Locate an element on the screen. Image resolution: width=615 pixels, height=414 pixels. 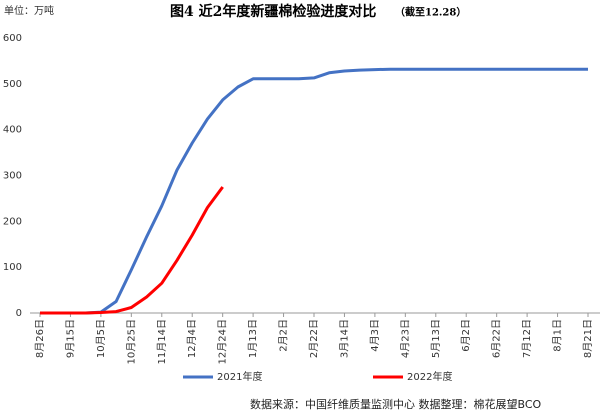
y-tick-label: 600 is located at coordinates (12, 38).